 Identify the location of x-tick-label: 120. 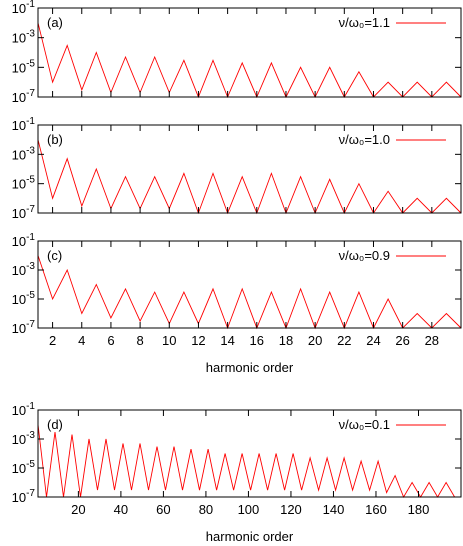
(291, 509).